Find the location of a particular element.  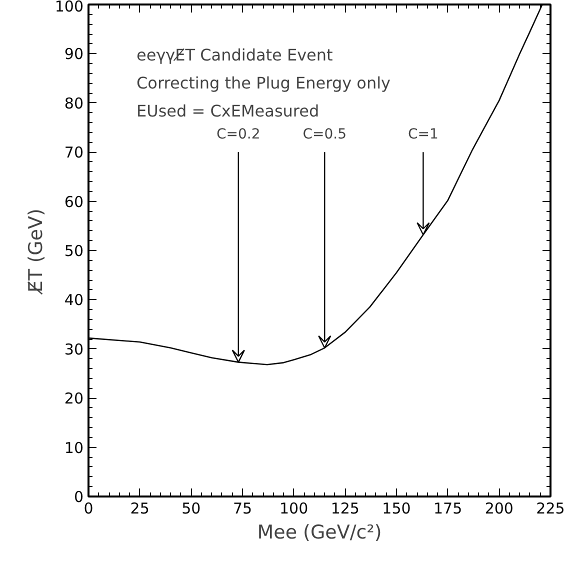

annotation: eeγγE̸T Candidate Event is located at coordinates (234, 55).